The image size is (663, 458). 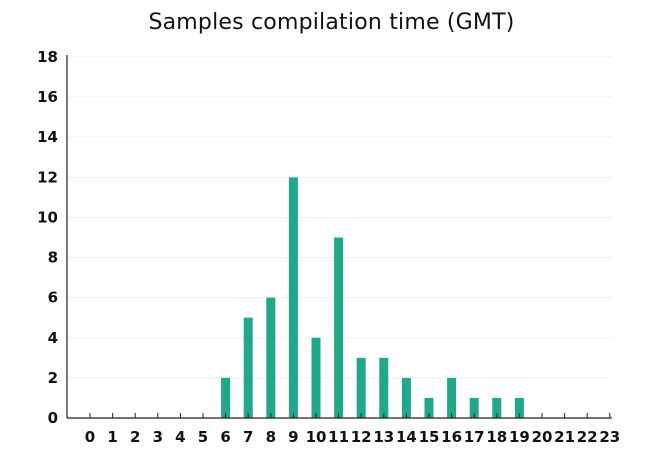 What do you see at coordinates (406, 437) in the screenshot?
I see `x-tick-label: 14` at bounding box center [406, 437].